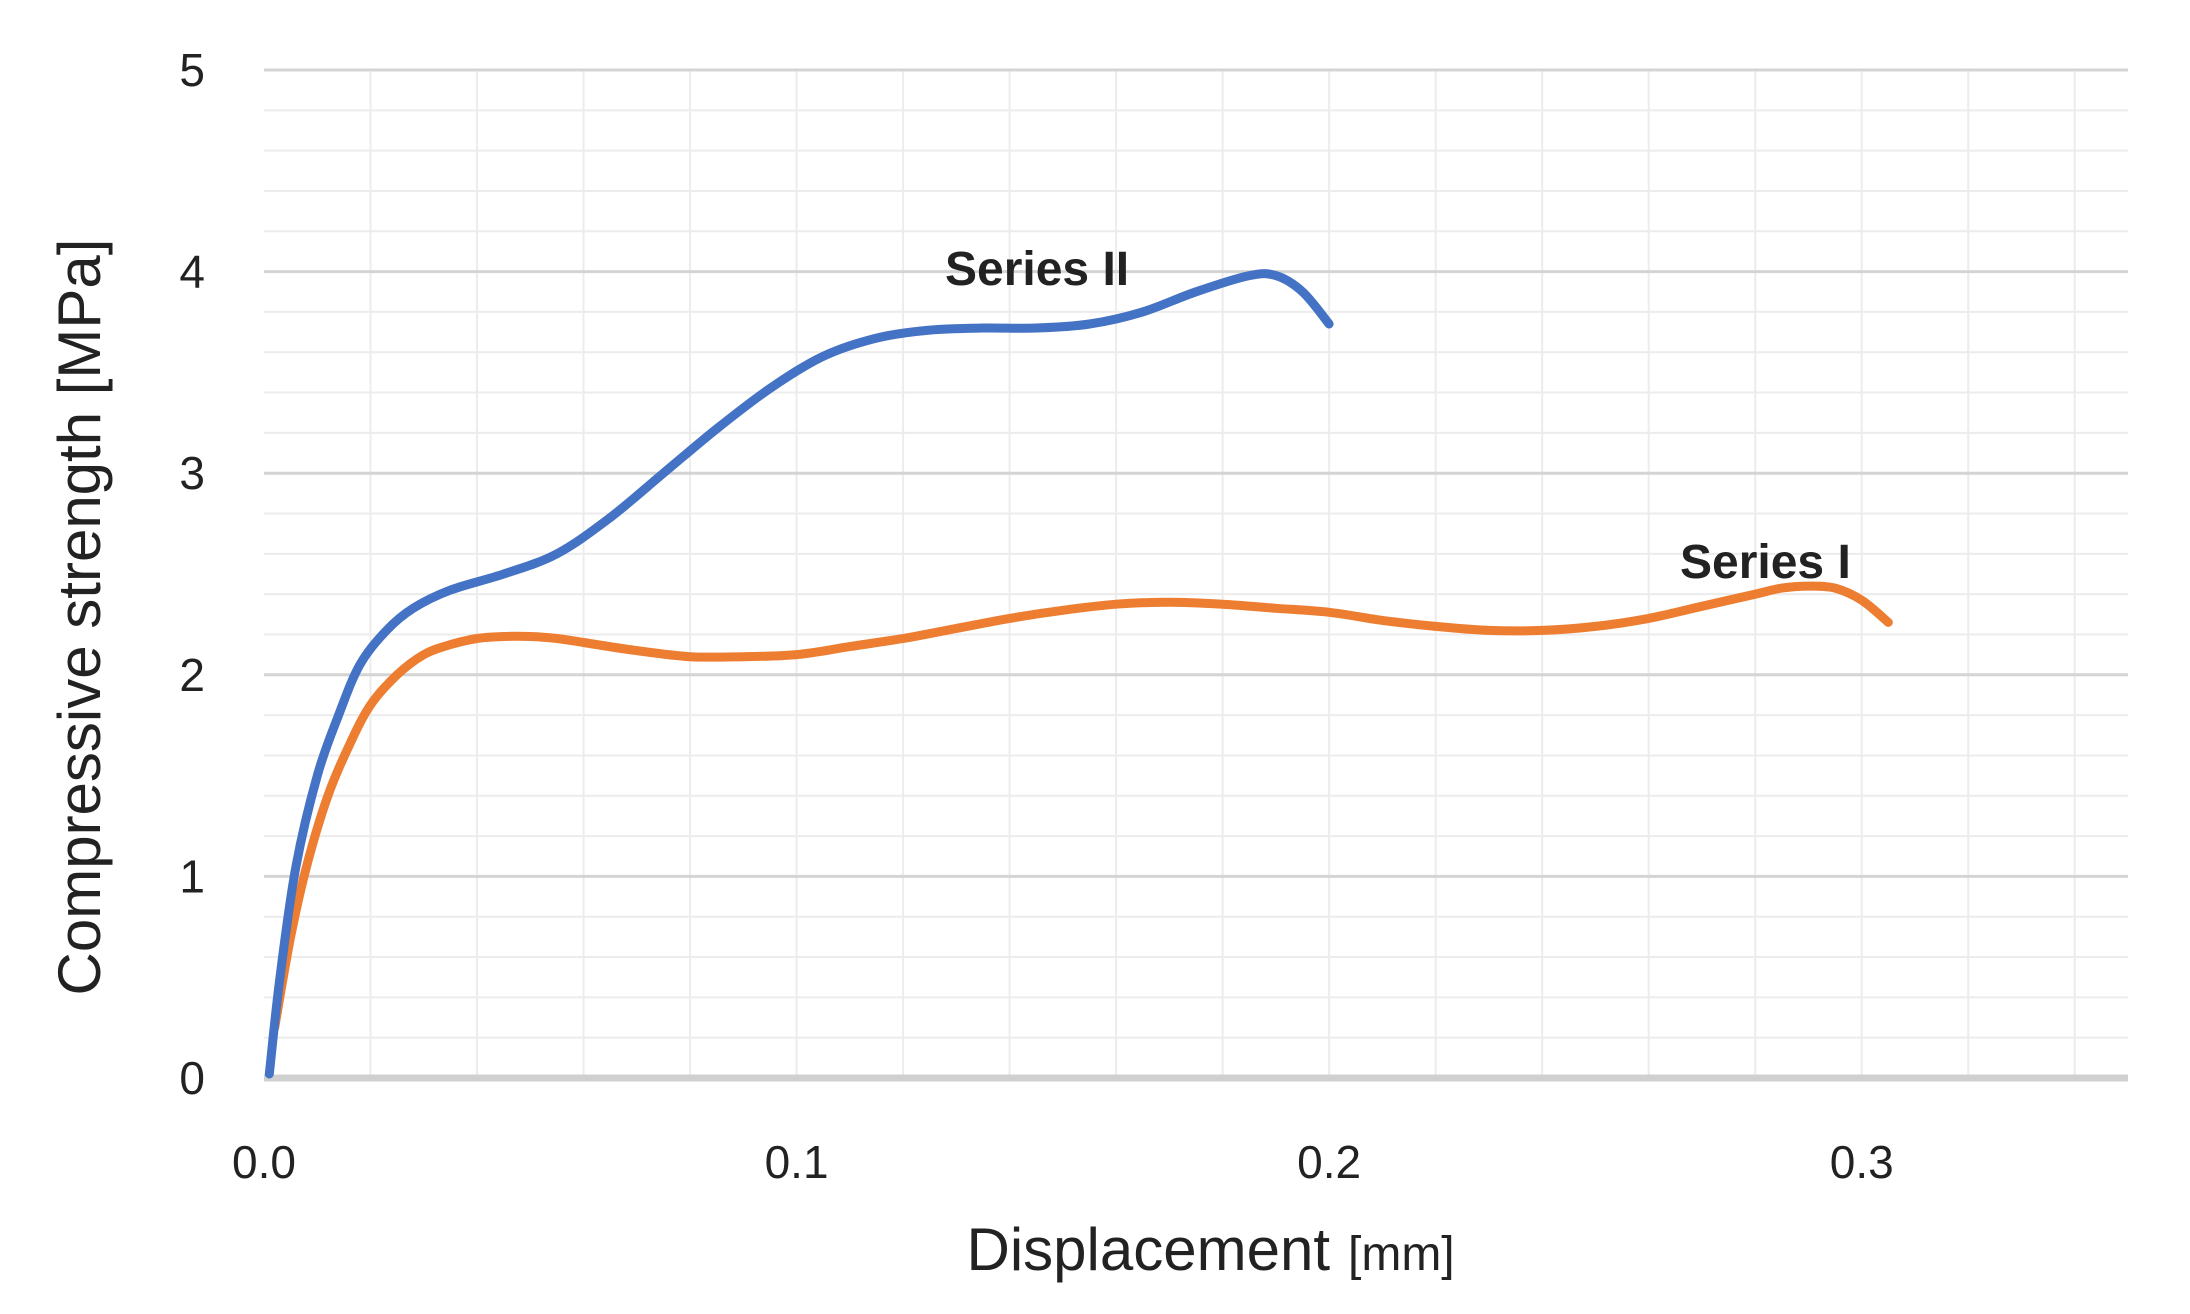  Describe the element at coordinates (797, 1162) in the screenshot. I see `x-tick-label: 0.1` at that location.